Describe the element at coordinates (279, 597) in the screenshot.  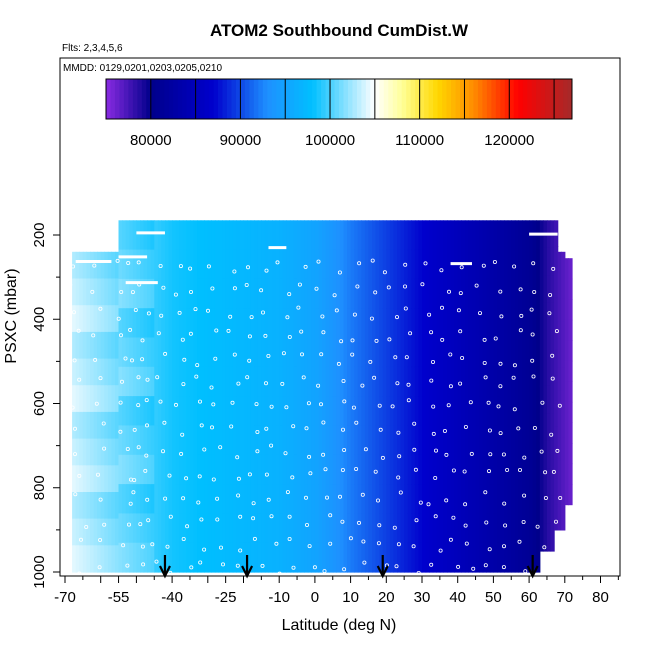
I see `x-tick-label: -10` at that location.